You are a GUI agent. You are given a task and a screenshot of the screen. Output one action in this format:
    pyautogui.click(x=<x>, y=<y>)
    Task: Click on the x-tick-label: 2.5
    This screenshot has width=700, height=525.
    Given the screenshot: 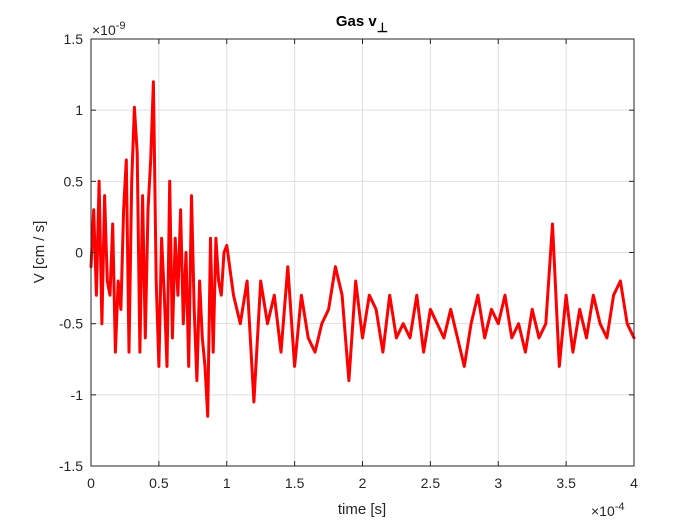 What is the action you would take?
    pyautogui.click(x=431, y=483)
    